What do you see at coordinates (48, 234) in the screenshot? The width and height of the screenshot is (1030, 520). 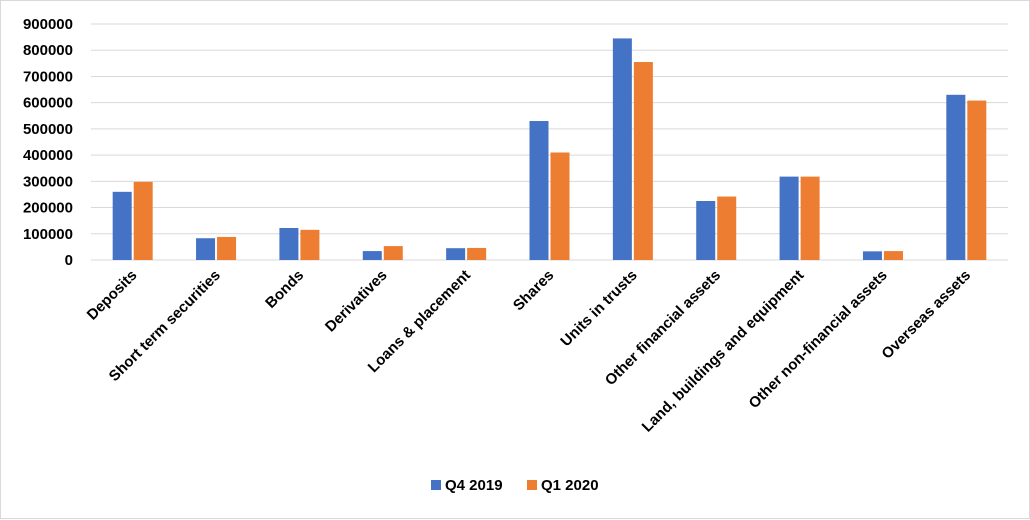 I see `y-tick-label: 100000` at bounding box center [48, 234].